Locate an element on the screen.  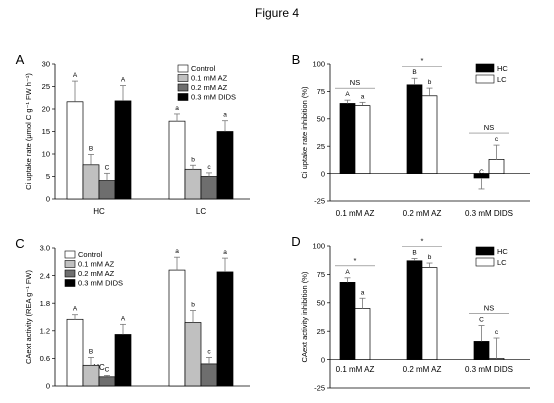
panel-letter: B is located at coordinates (296, 59).